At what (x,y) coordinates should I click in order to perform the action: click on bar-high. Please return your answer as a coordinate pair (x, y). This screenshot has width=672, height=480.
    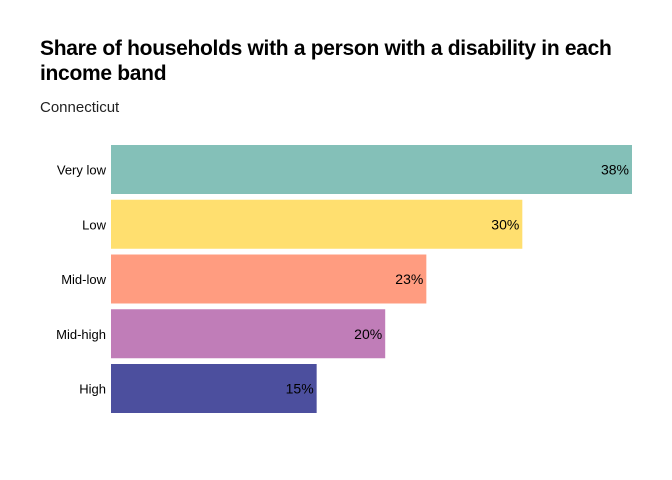
    Looking at the image, I should click on (214, 388).